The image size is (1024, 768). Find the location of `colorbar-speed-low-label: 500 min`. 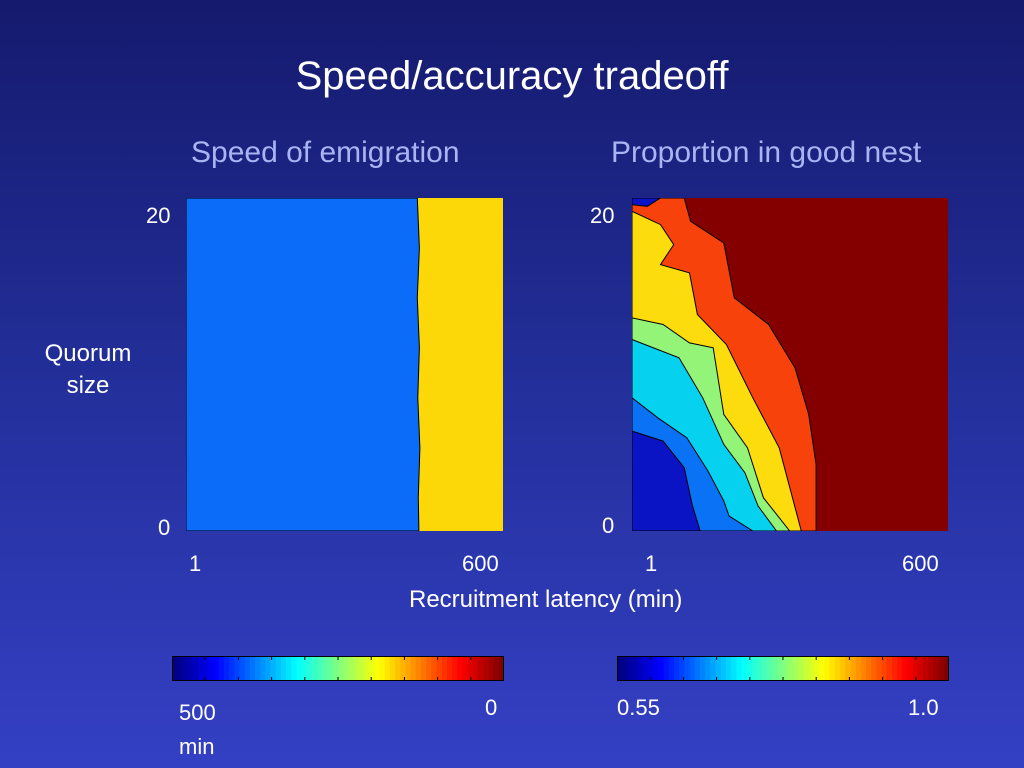

colorbar-speed-low-label: 500 min is located at coordinates (219, 730).